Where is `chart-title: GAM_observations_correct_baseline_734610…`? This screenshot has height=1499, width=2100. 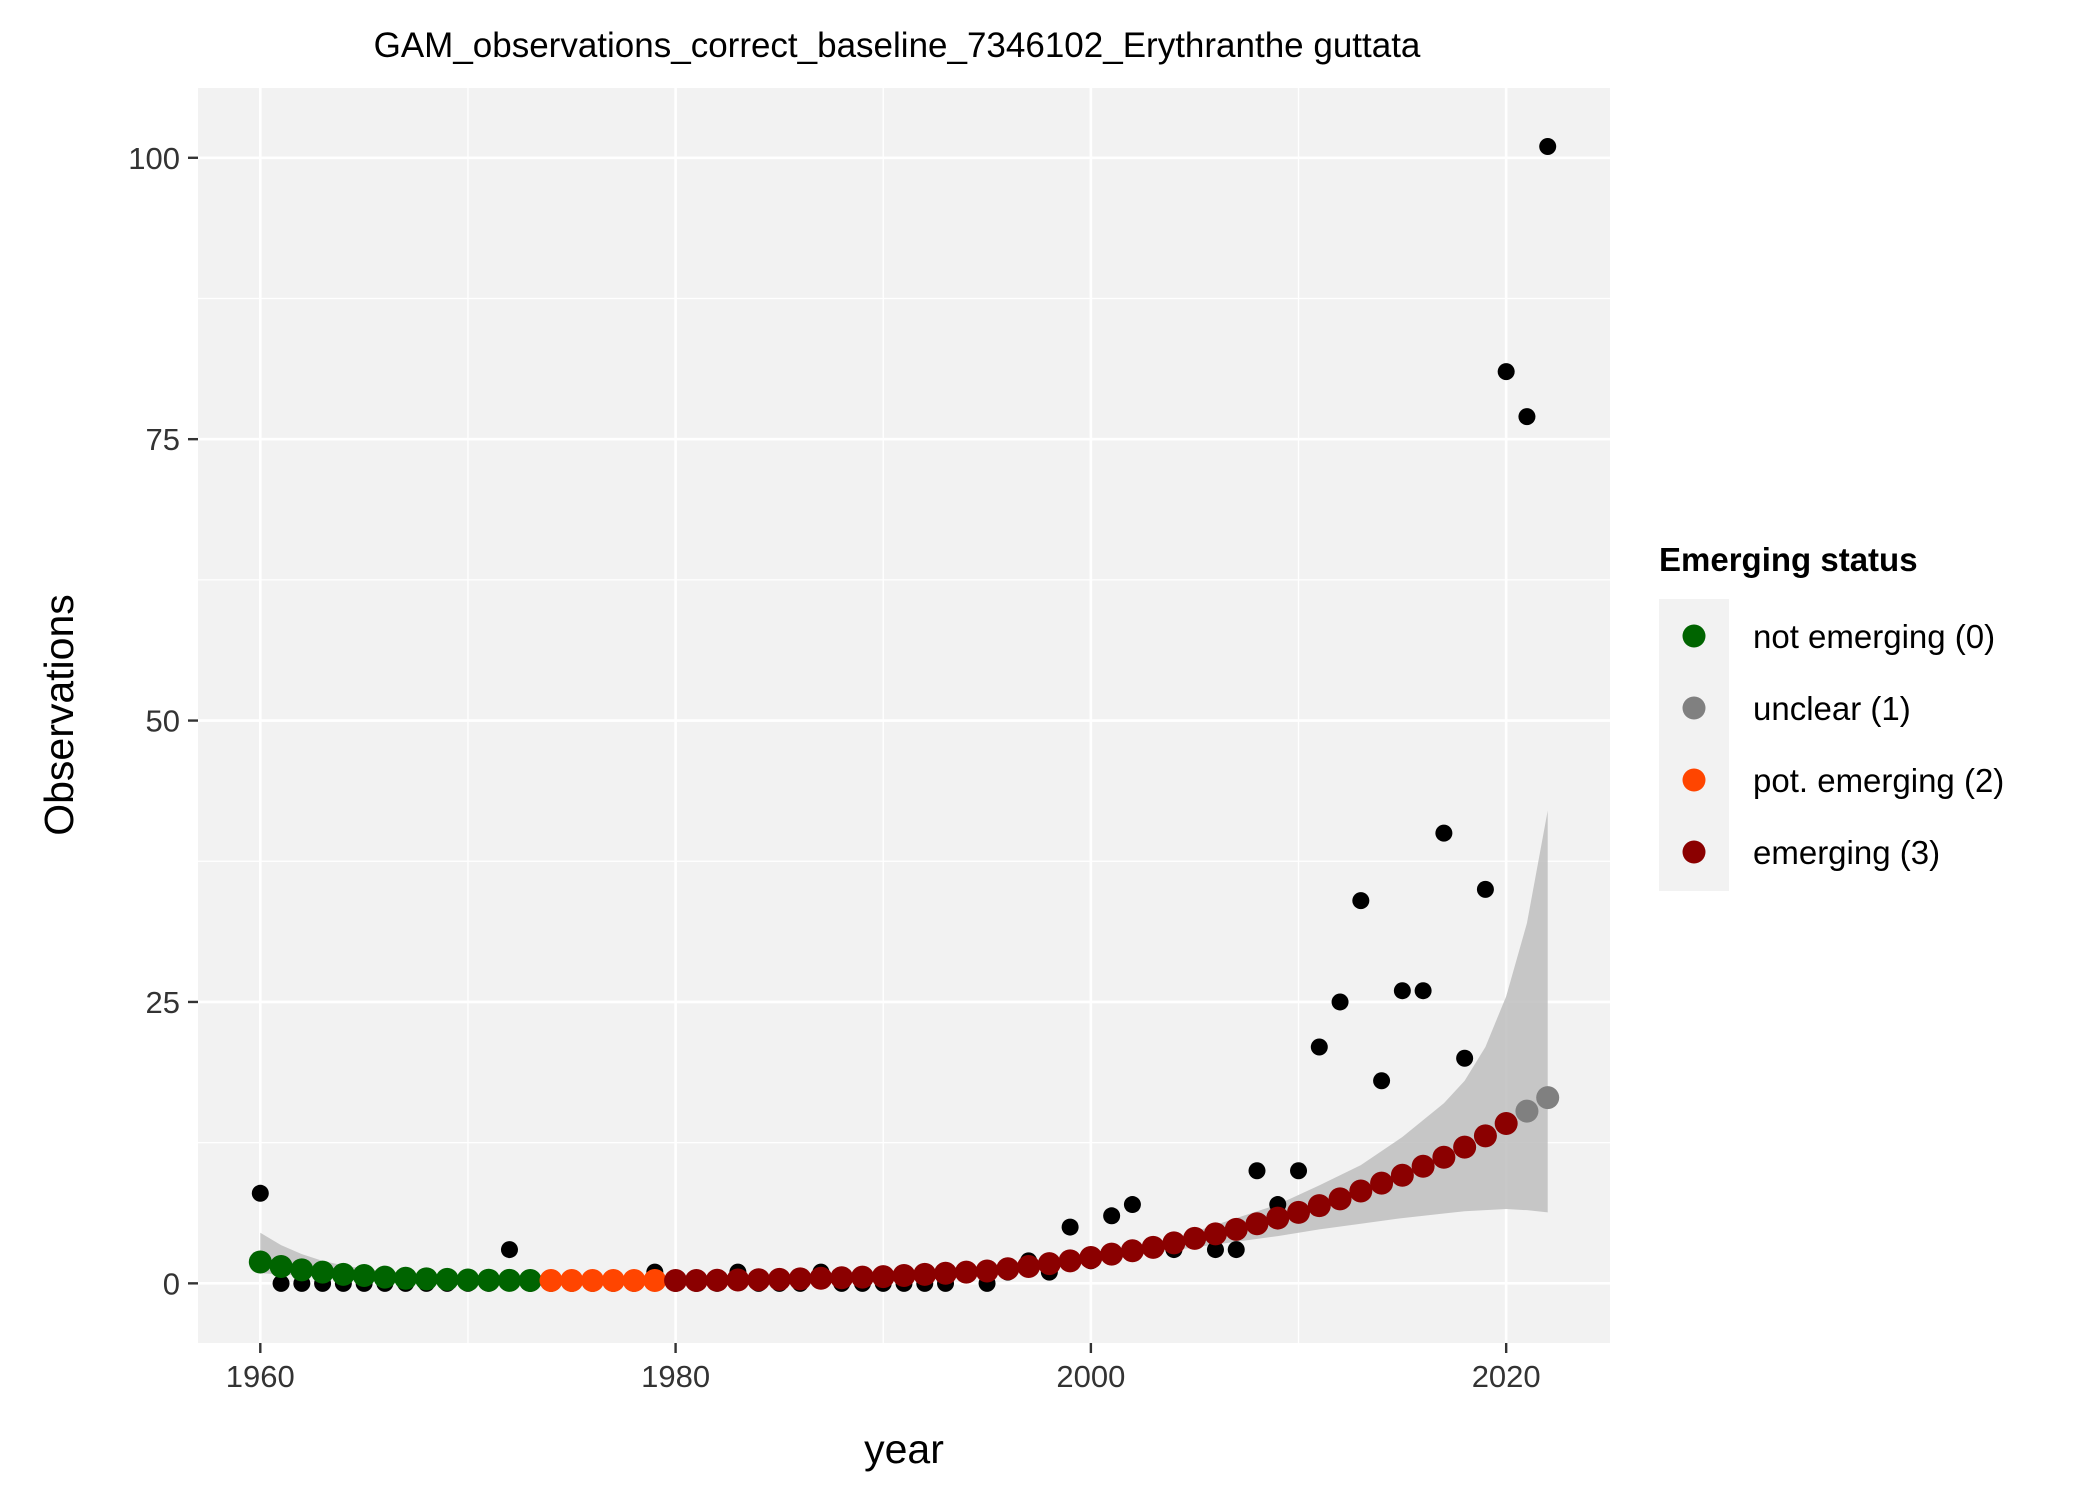 chart-title: GAM_observations_correct_baseline_734610… is located at coordinates (897, 45).